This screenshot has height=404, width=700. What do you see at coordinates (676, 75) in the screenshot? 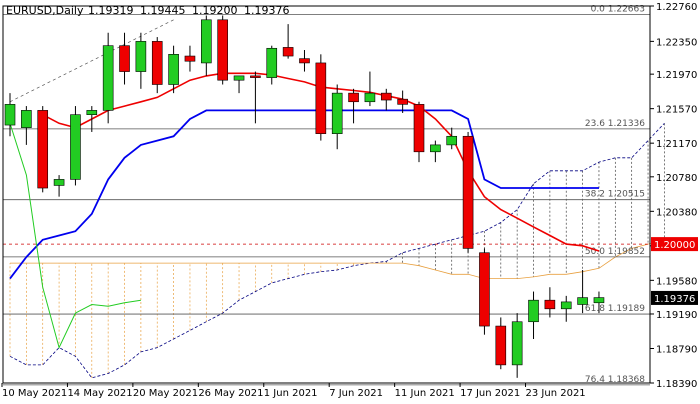
I see `y-tick-label: 1.21970` at bounding box center [676, 75].